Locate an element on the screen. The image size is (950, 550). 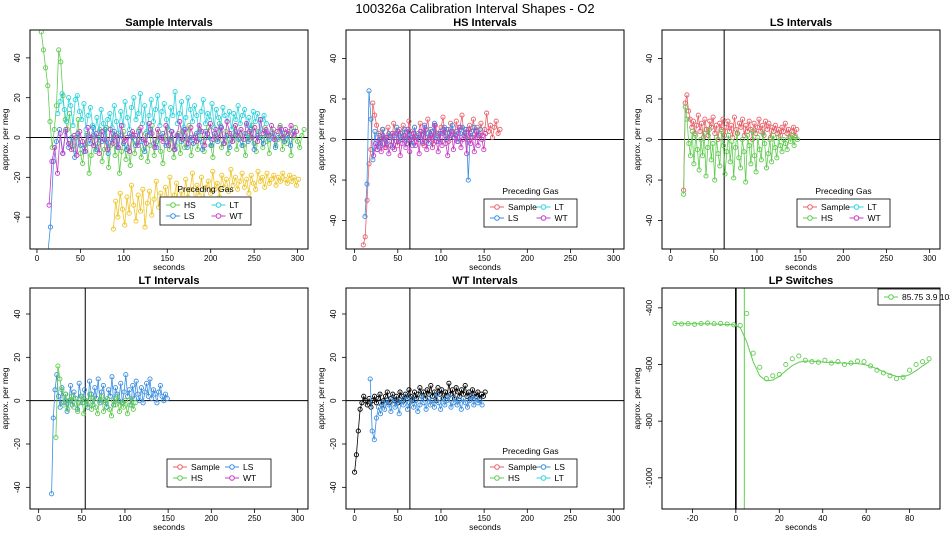
x-tick-label: 0 is located at coordinates (37, 258).